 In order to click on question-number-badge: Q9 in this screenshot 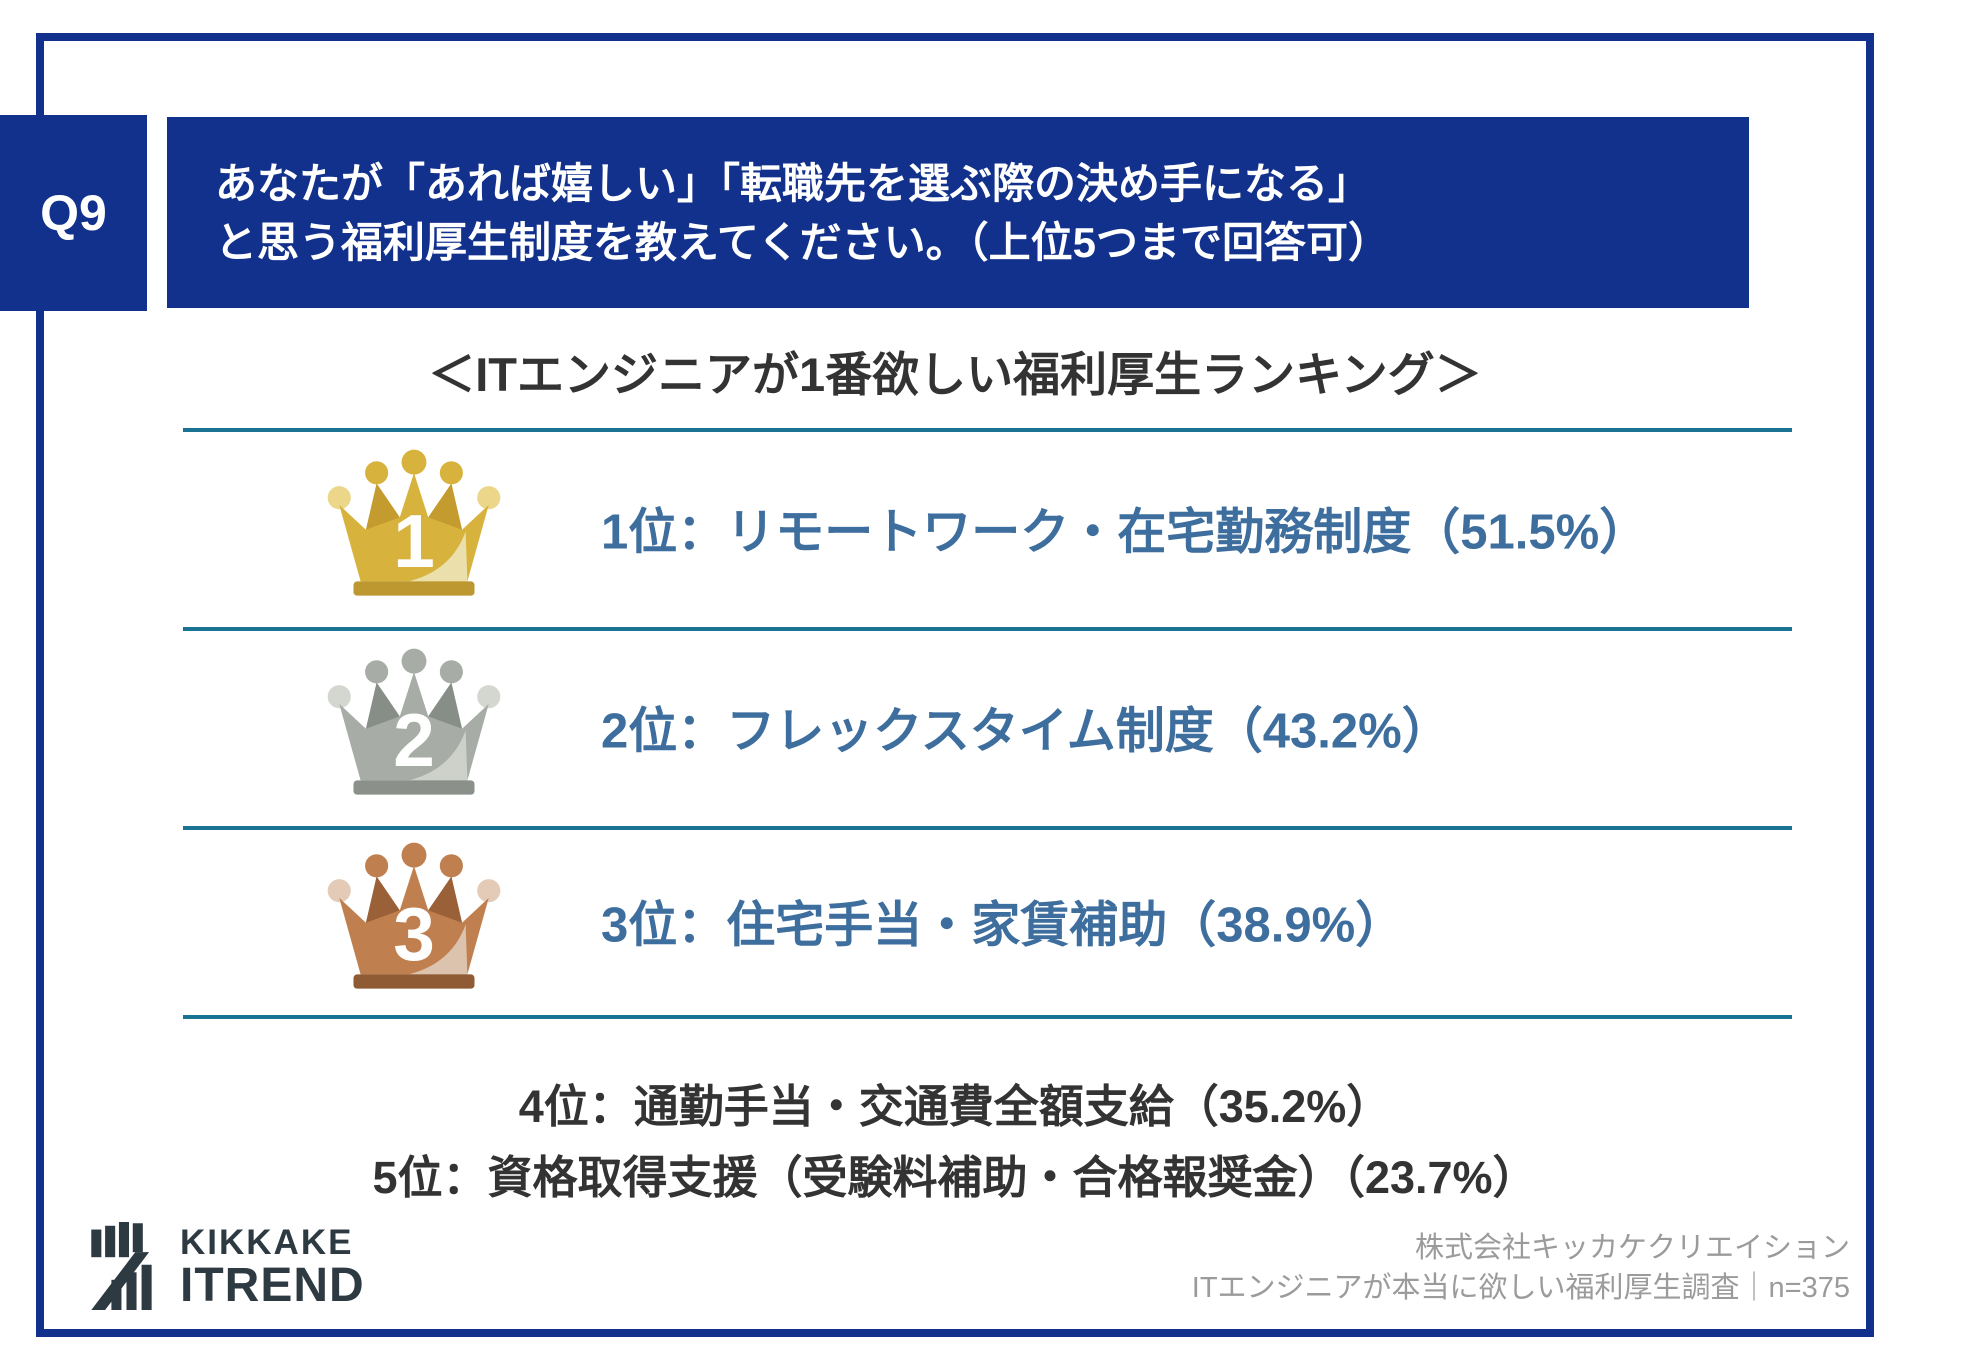, I will do `click(73, 213)`.